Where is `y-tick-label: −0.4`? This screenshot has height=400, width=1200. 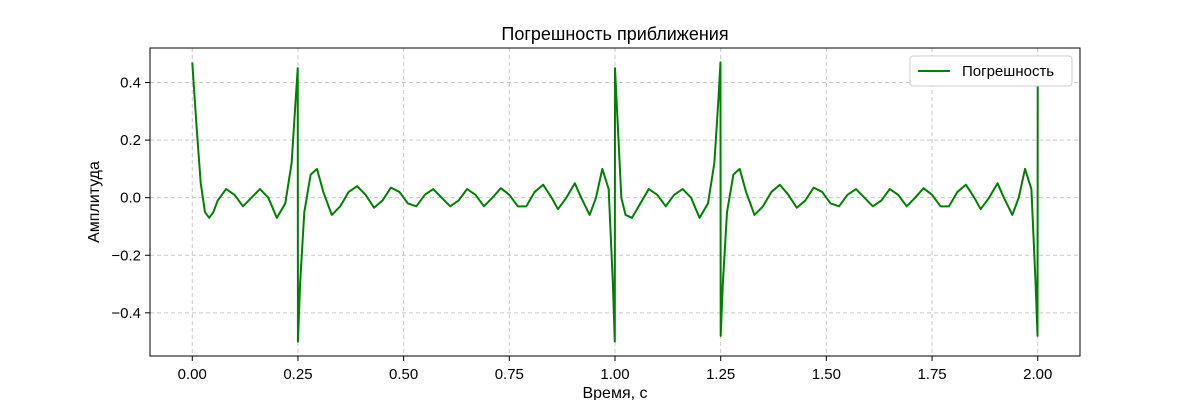
y-tick-label: −0.4 is located at coordinates (126, 313).